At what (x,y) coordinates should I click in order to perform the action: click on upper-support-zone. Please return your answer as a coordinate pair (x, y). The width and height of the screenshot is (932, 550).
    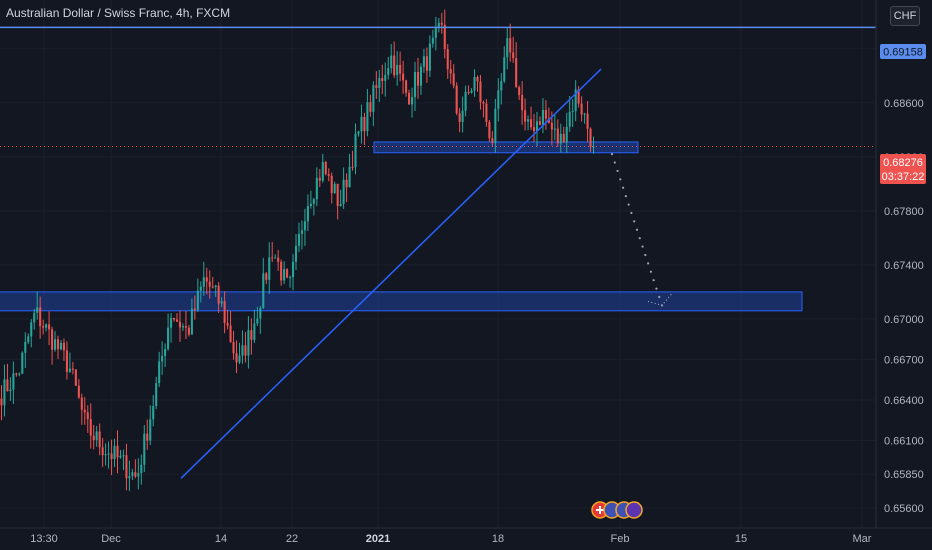
    Looking at the image, I should click on (506, 147).